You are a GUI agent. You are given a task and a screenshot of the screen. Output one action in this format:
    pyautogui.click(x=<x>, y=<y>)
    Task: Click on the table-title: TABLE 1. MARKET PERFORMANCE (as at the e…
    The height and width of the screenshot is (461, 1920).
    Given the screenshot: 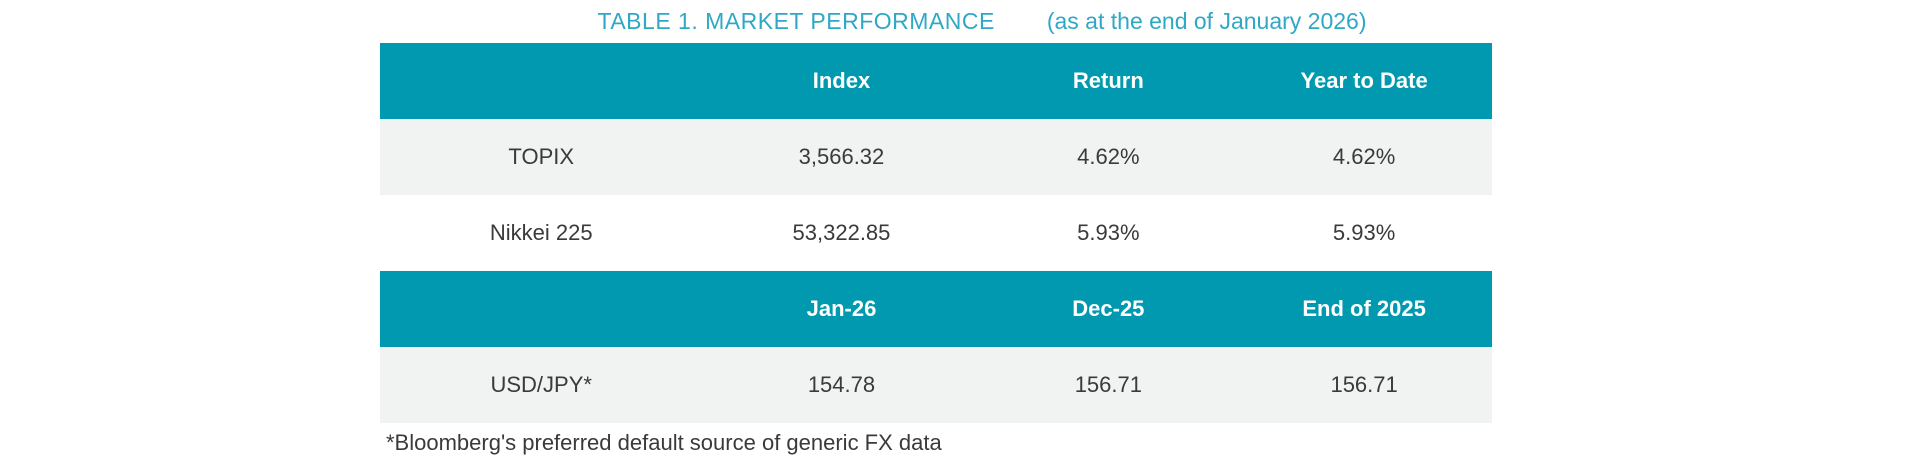 What is the action you would take?
    pyautogui.click(x=936, y=21)
    